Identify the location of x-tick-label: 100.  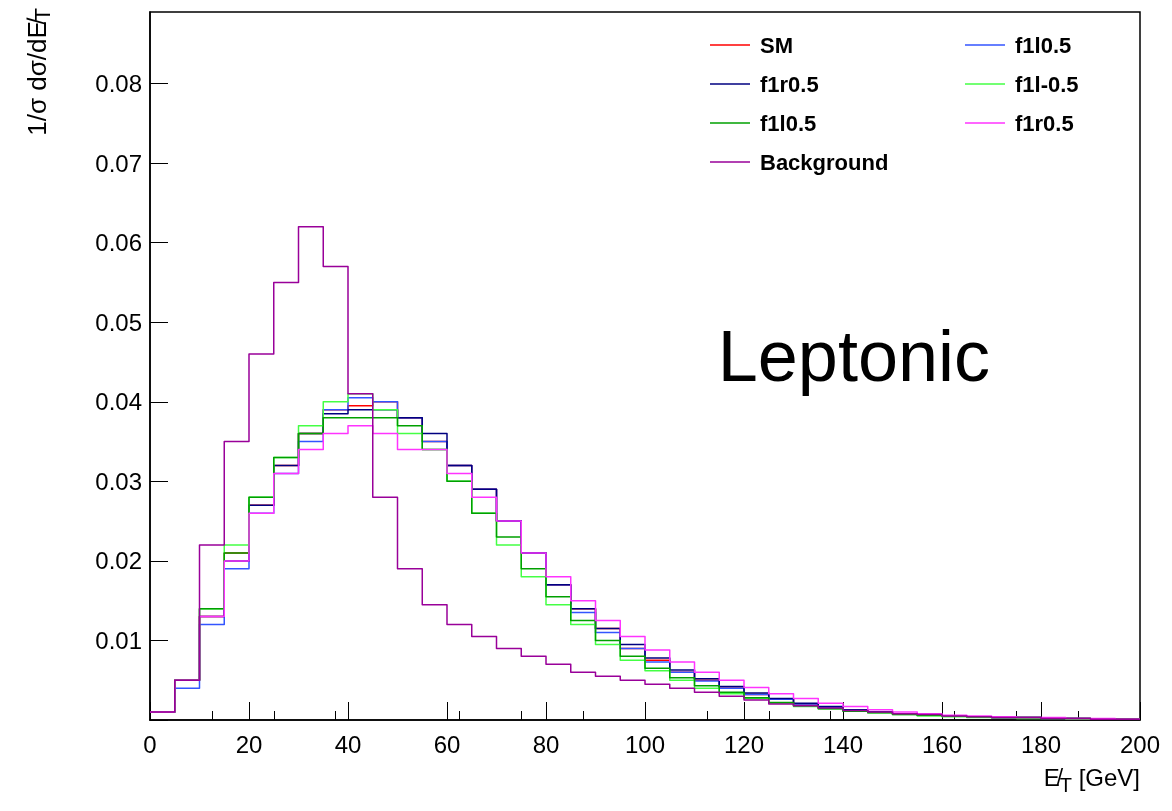
(645, 744).